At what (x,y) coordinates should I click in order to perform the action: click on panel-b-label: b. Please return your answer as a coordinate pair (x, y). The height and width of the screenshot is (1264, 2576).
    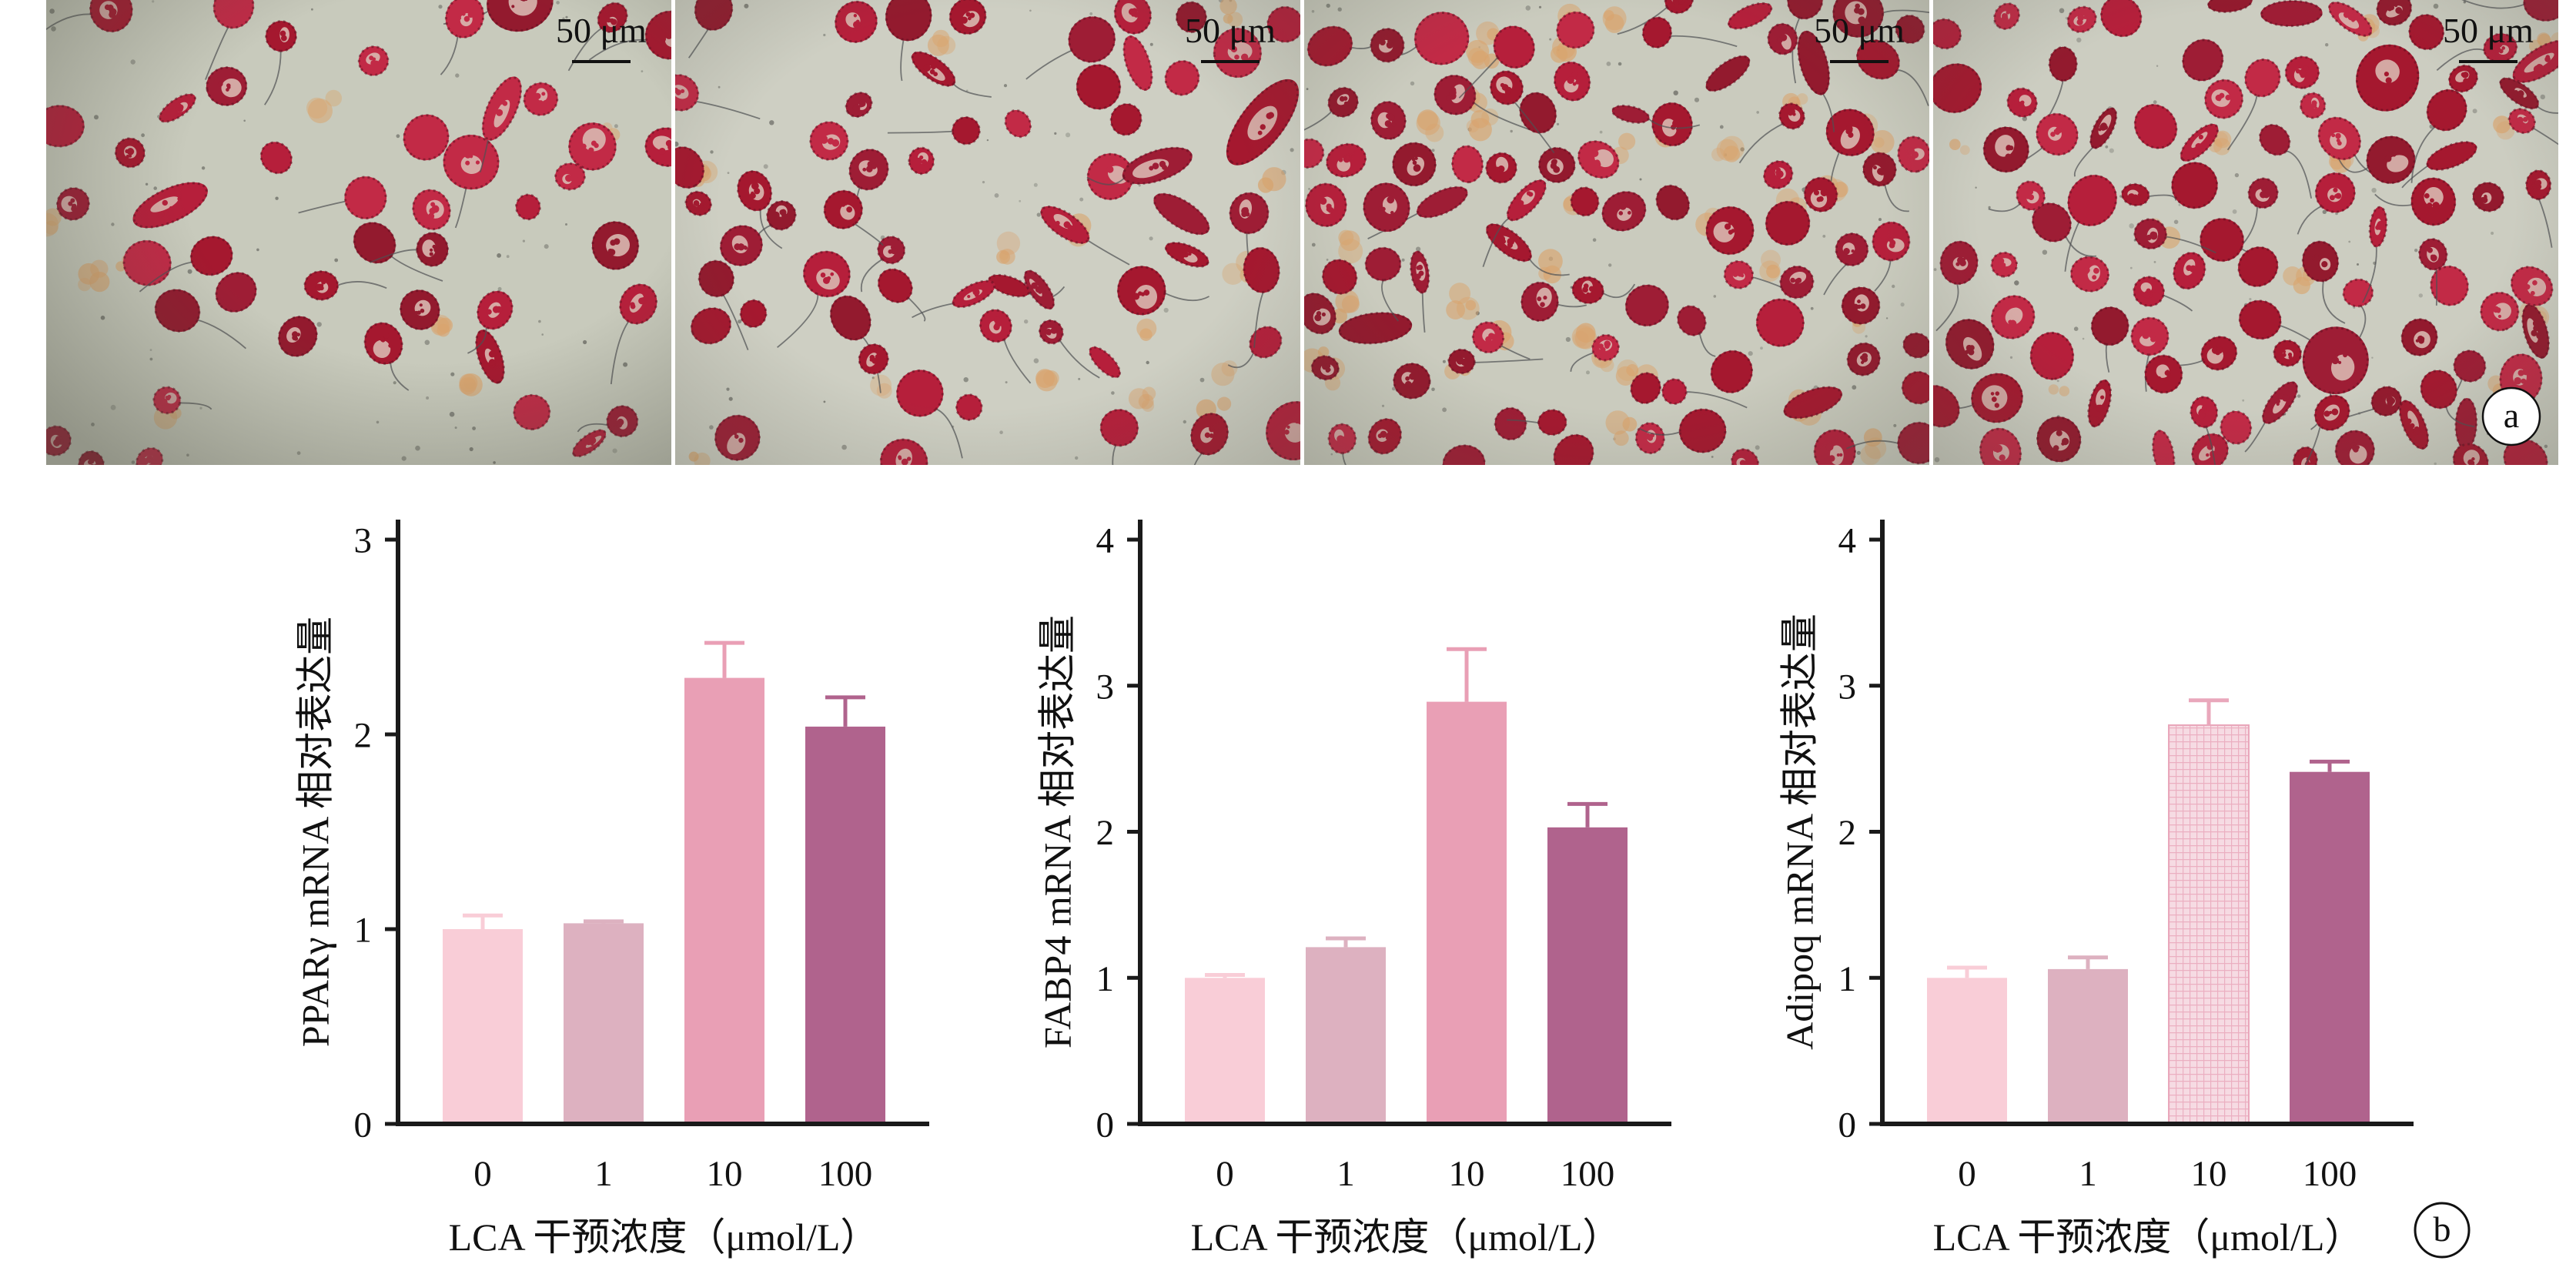
    Looking at the image, I should click on (2443, 1231).